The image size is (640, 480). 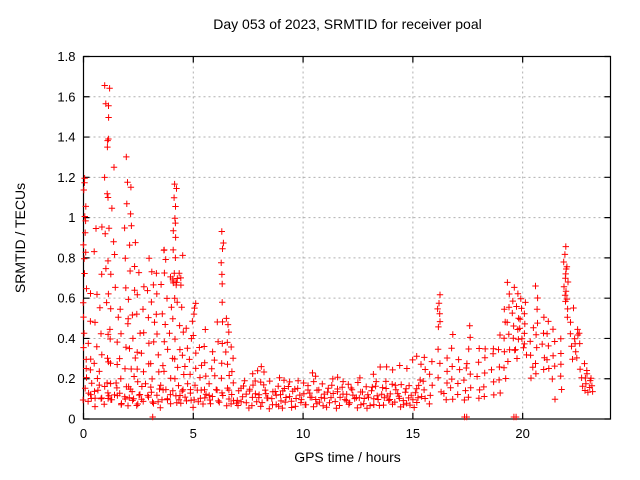 I want to click on y-tick-label: 0.4, so click(x=66, y=338).